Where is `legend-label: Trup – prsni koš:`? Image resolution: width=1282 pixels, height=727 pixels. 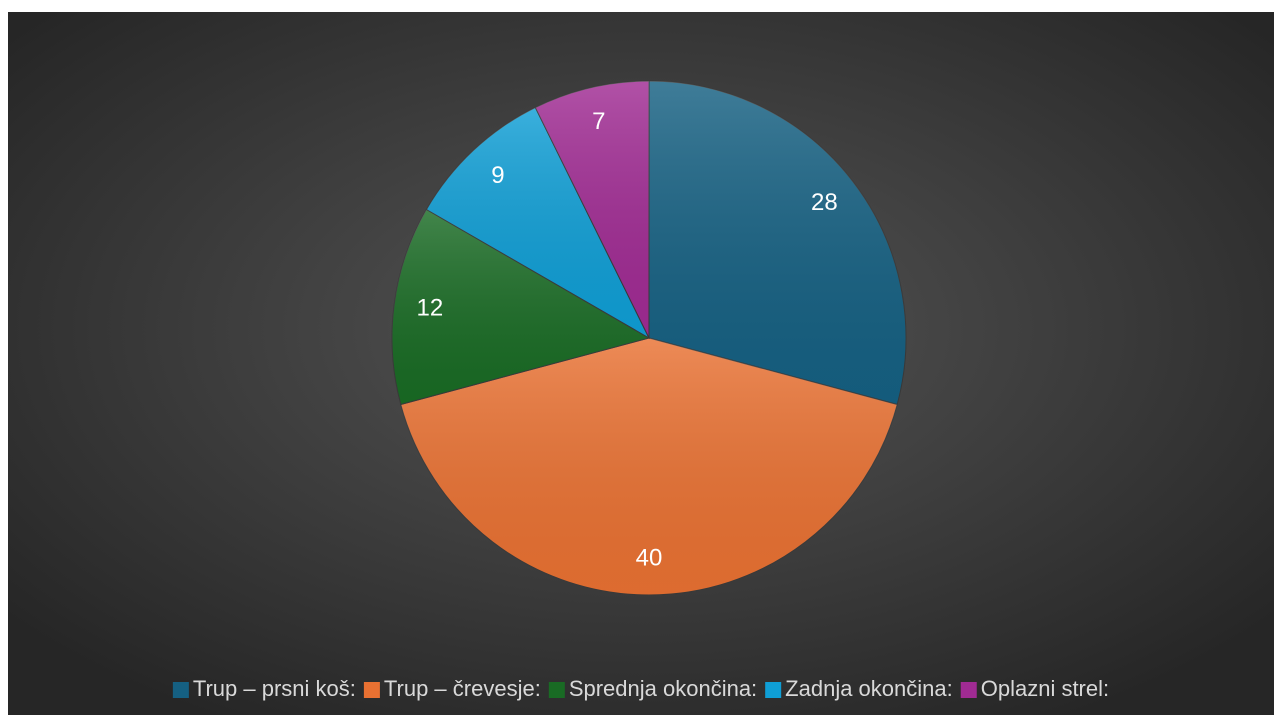 legend-label: Trup – prsni koš: is located at coordinates (274, 688).